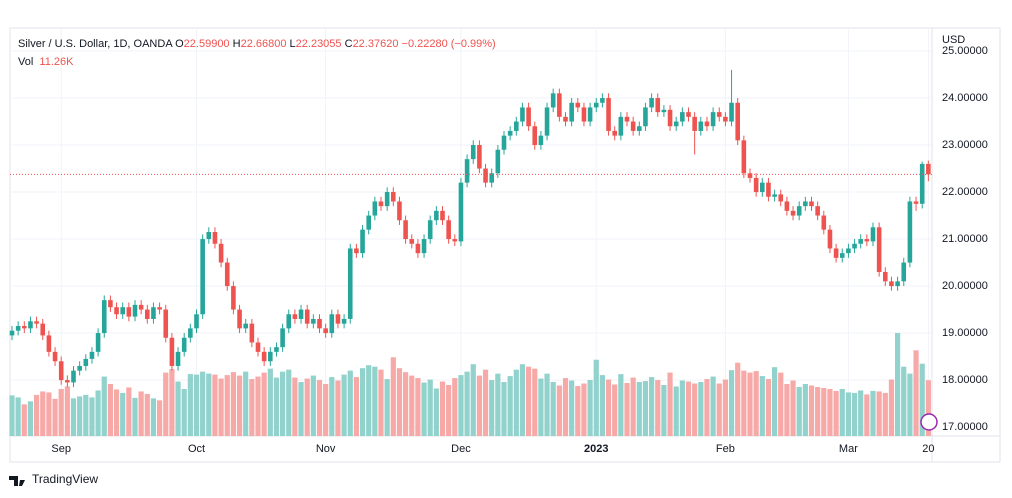 The image size is (1012, 498). Describe the element at coordinates (95, 44) in the screenshot. I see `symbol-title: Silver / U.S. Dollar, 1D, OANDA` at that location.